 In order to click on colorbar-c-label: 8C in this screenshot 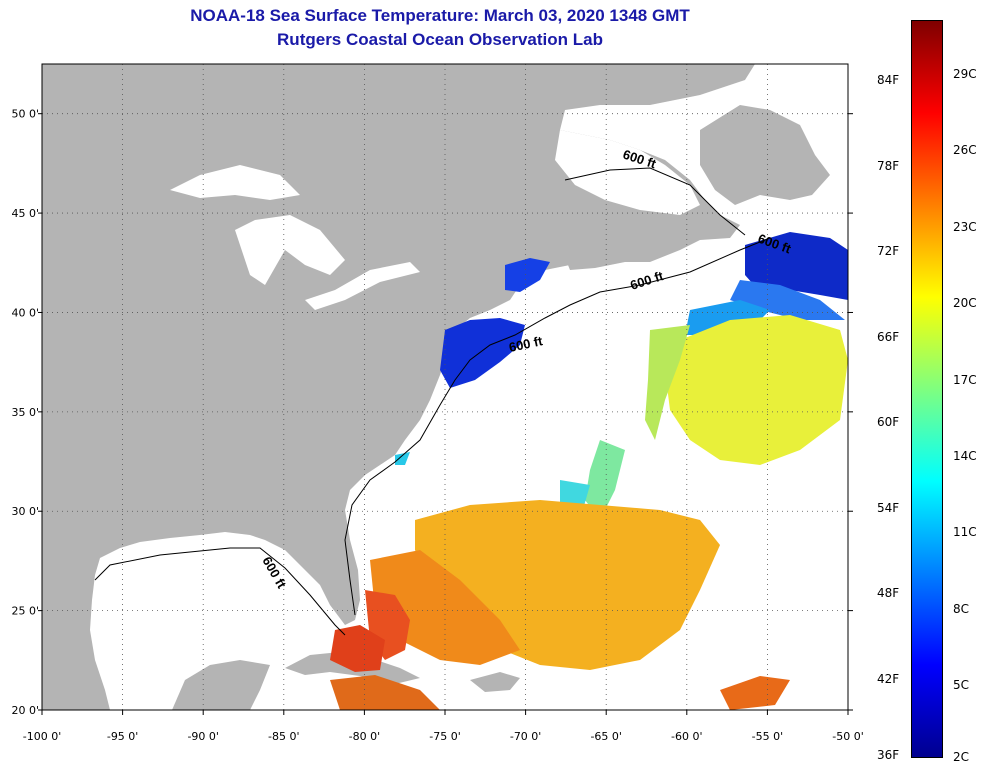, I will do `click(961, 608)`.